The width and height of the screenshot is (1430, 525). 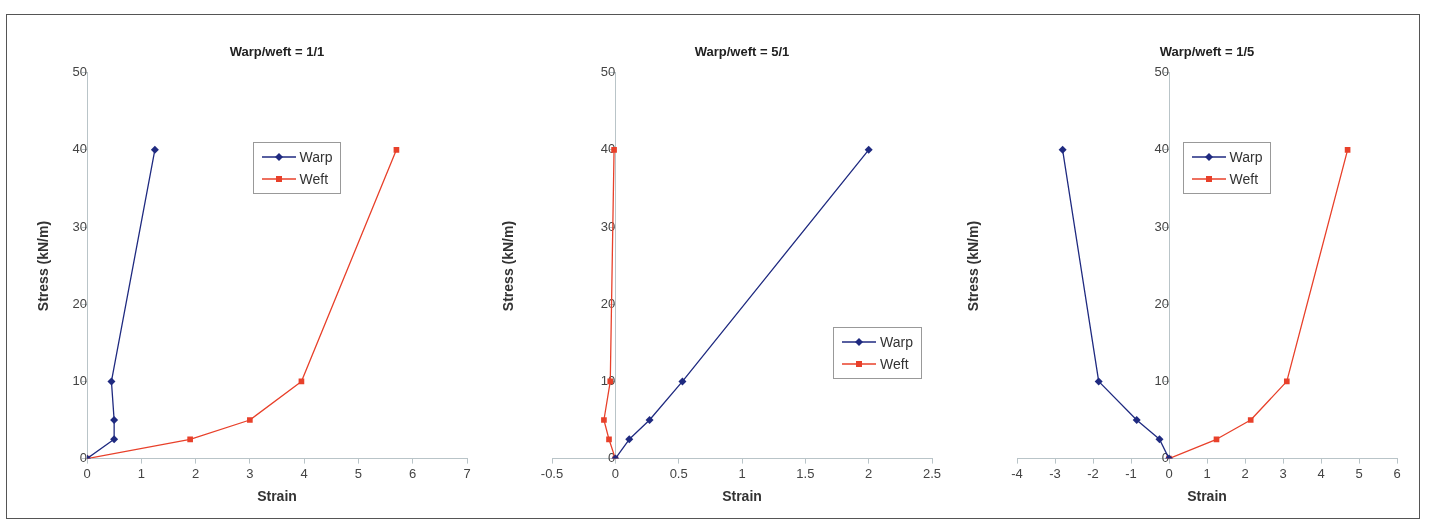 I want to click on x-tick-label: -2, so click(x=1093, y=473).